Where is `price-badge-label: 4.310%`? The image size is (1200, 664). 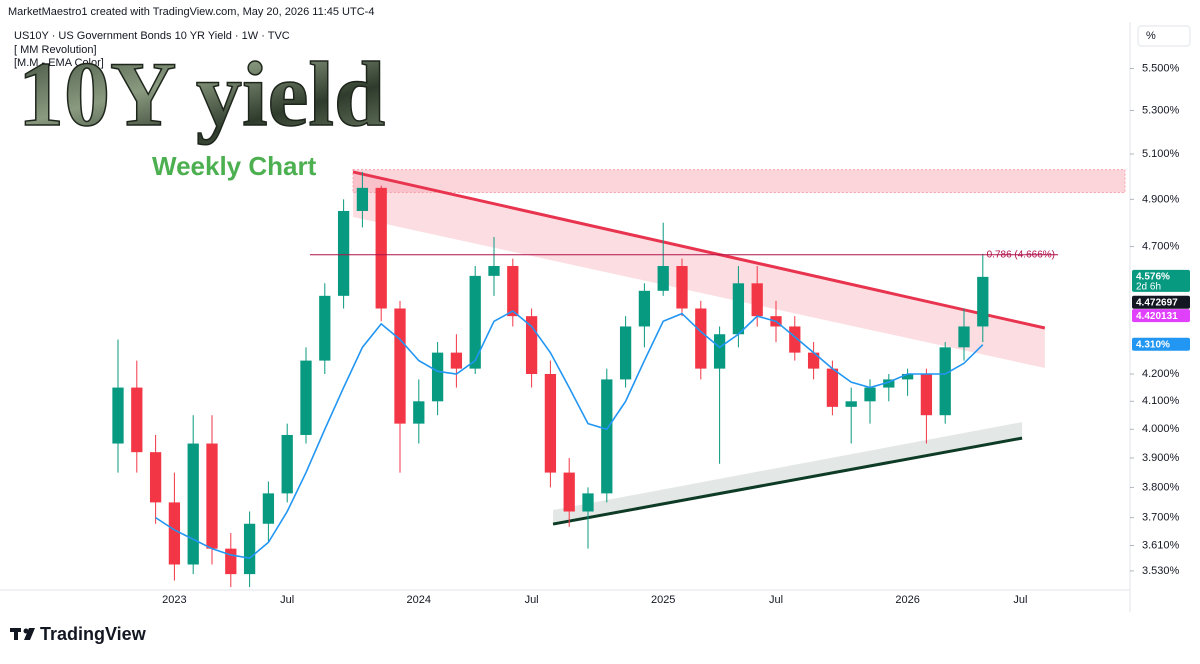 price-badge-label: 4.310% is located at coordinates (1153, 344).